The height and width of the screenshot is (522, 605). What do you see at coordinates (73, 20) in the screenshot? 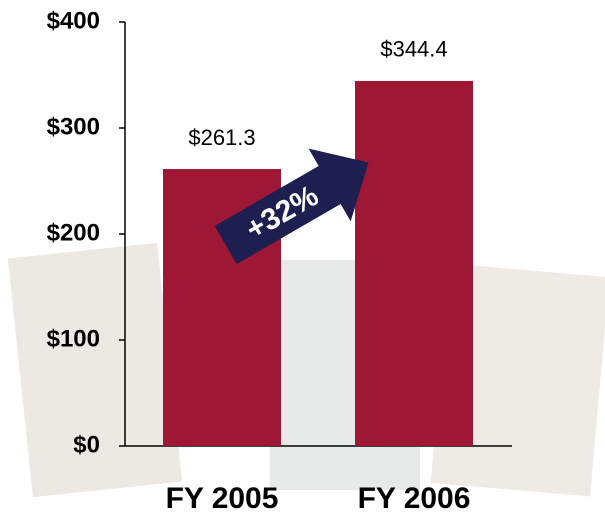
I see `y-tick-label: $400` at bounding box center [73, 20].